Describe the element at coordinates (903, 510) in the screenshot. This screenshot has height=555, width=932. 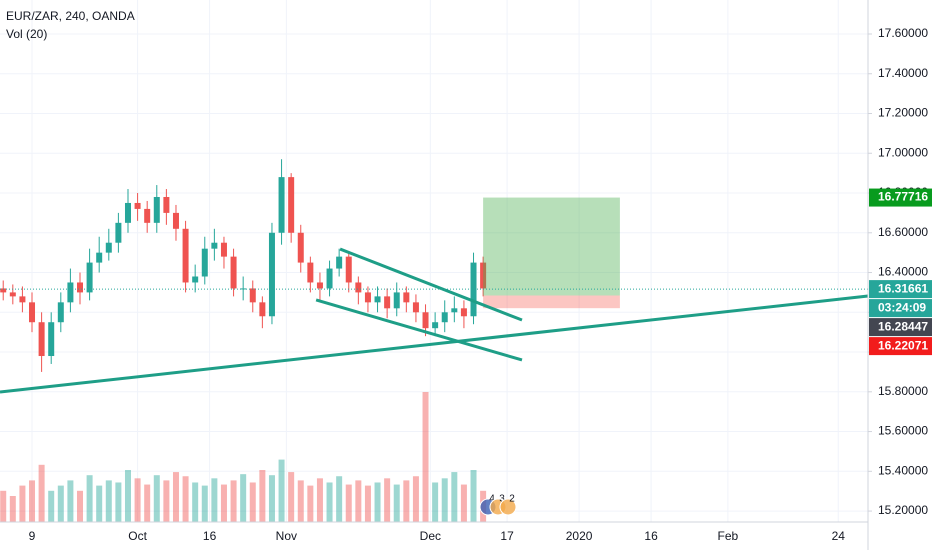
I see `y-tick-label: 15.20000` at that location.